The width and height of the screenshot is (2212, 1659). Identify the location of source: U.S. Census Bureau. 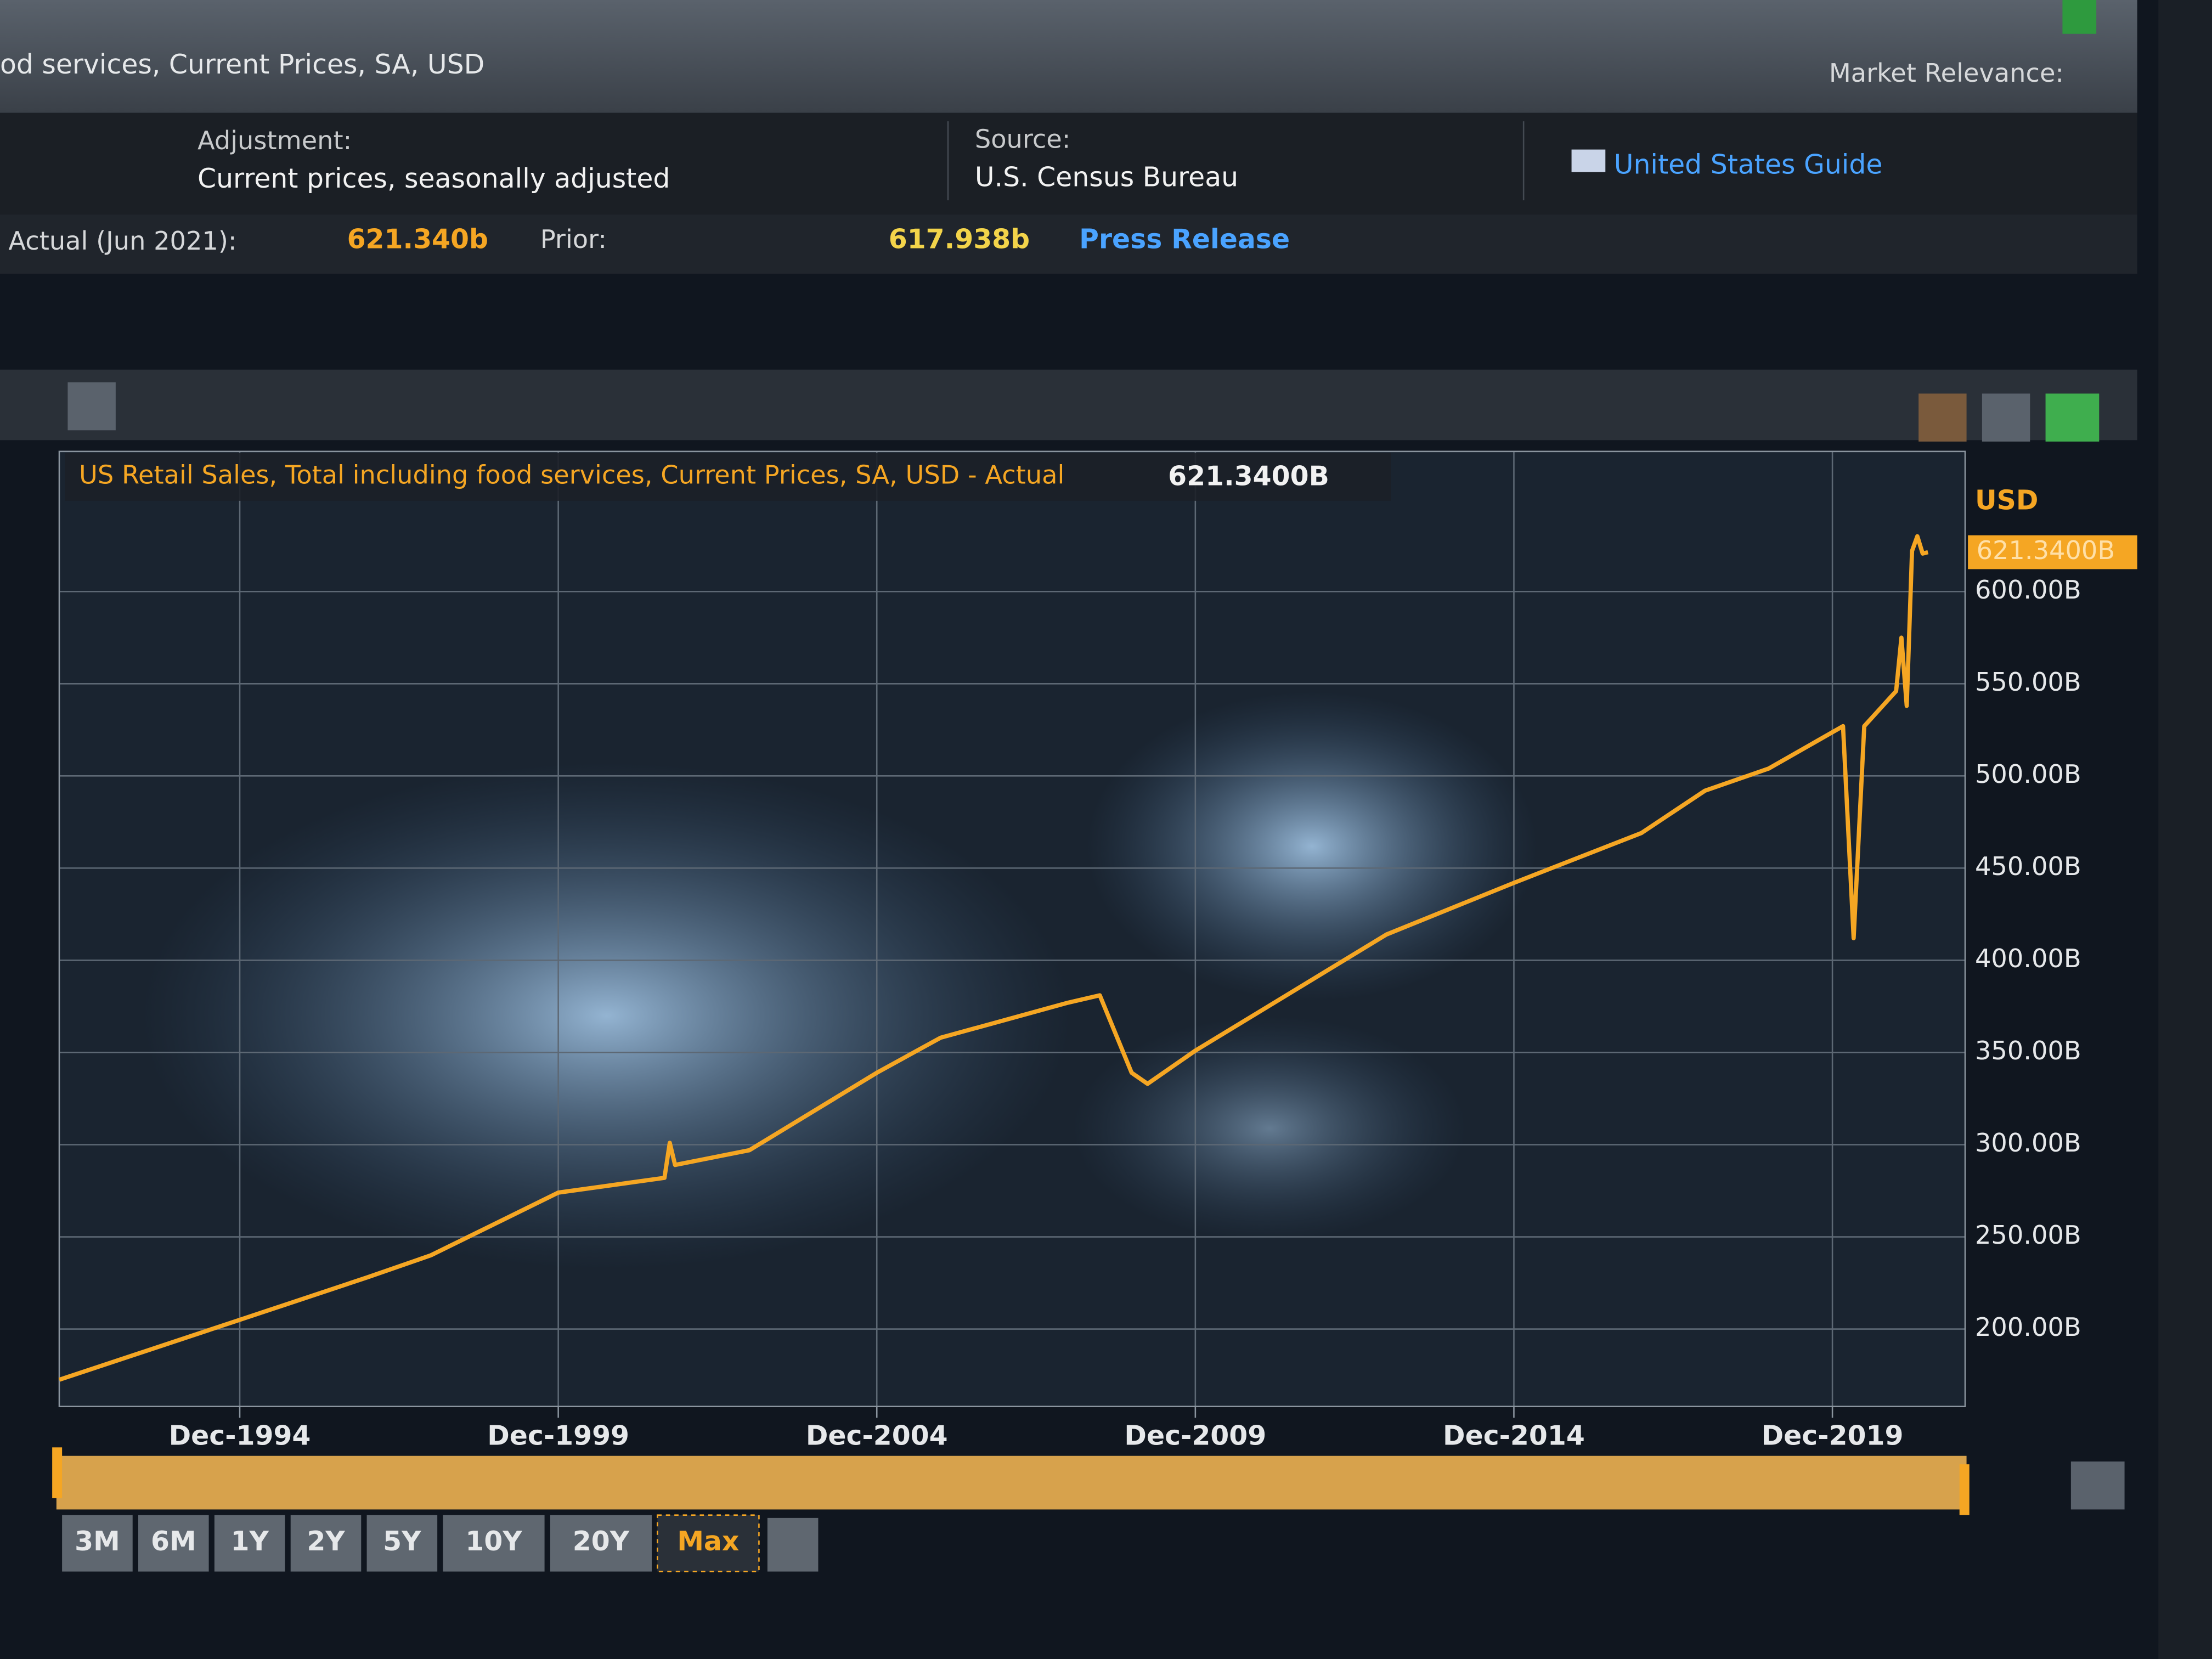
(1106, 177).